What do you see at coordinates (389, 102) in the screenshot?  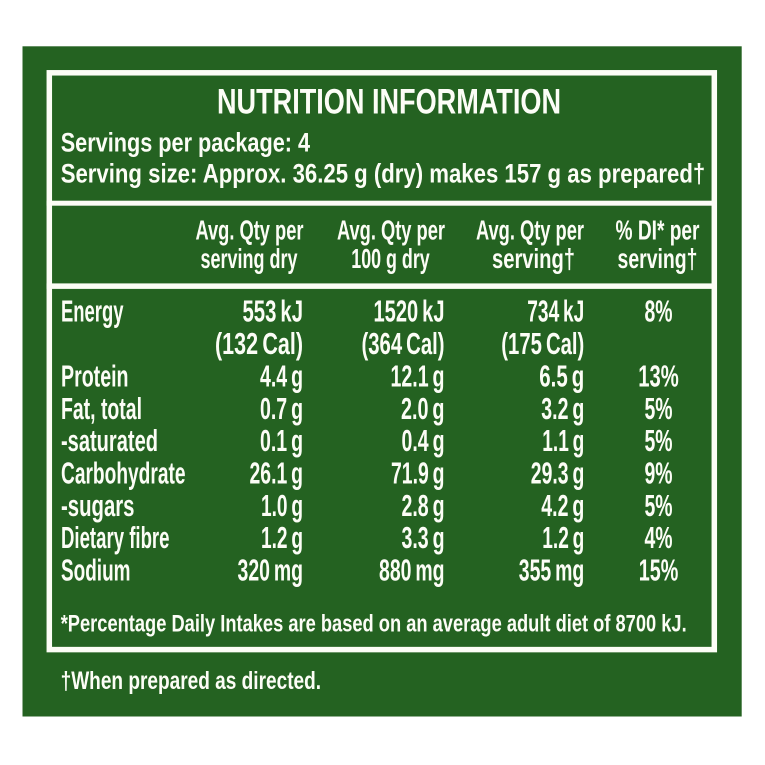 I see `svg-text: NUTRITION INFORMATION` at bounding box center [389, 102].